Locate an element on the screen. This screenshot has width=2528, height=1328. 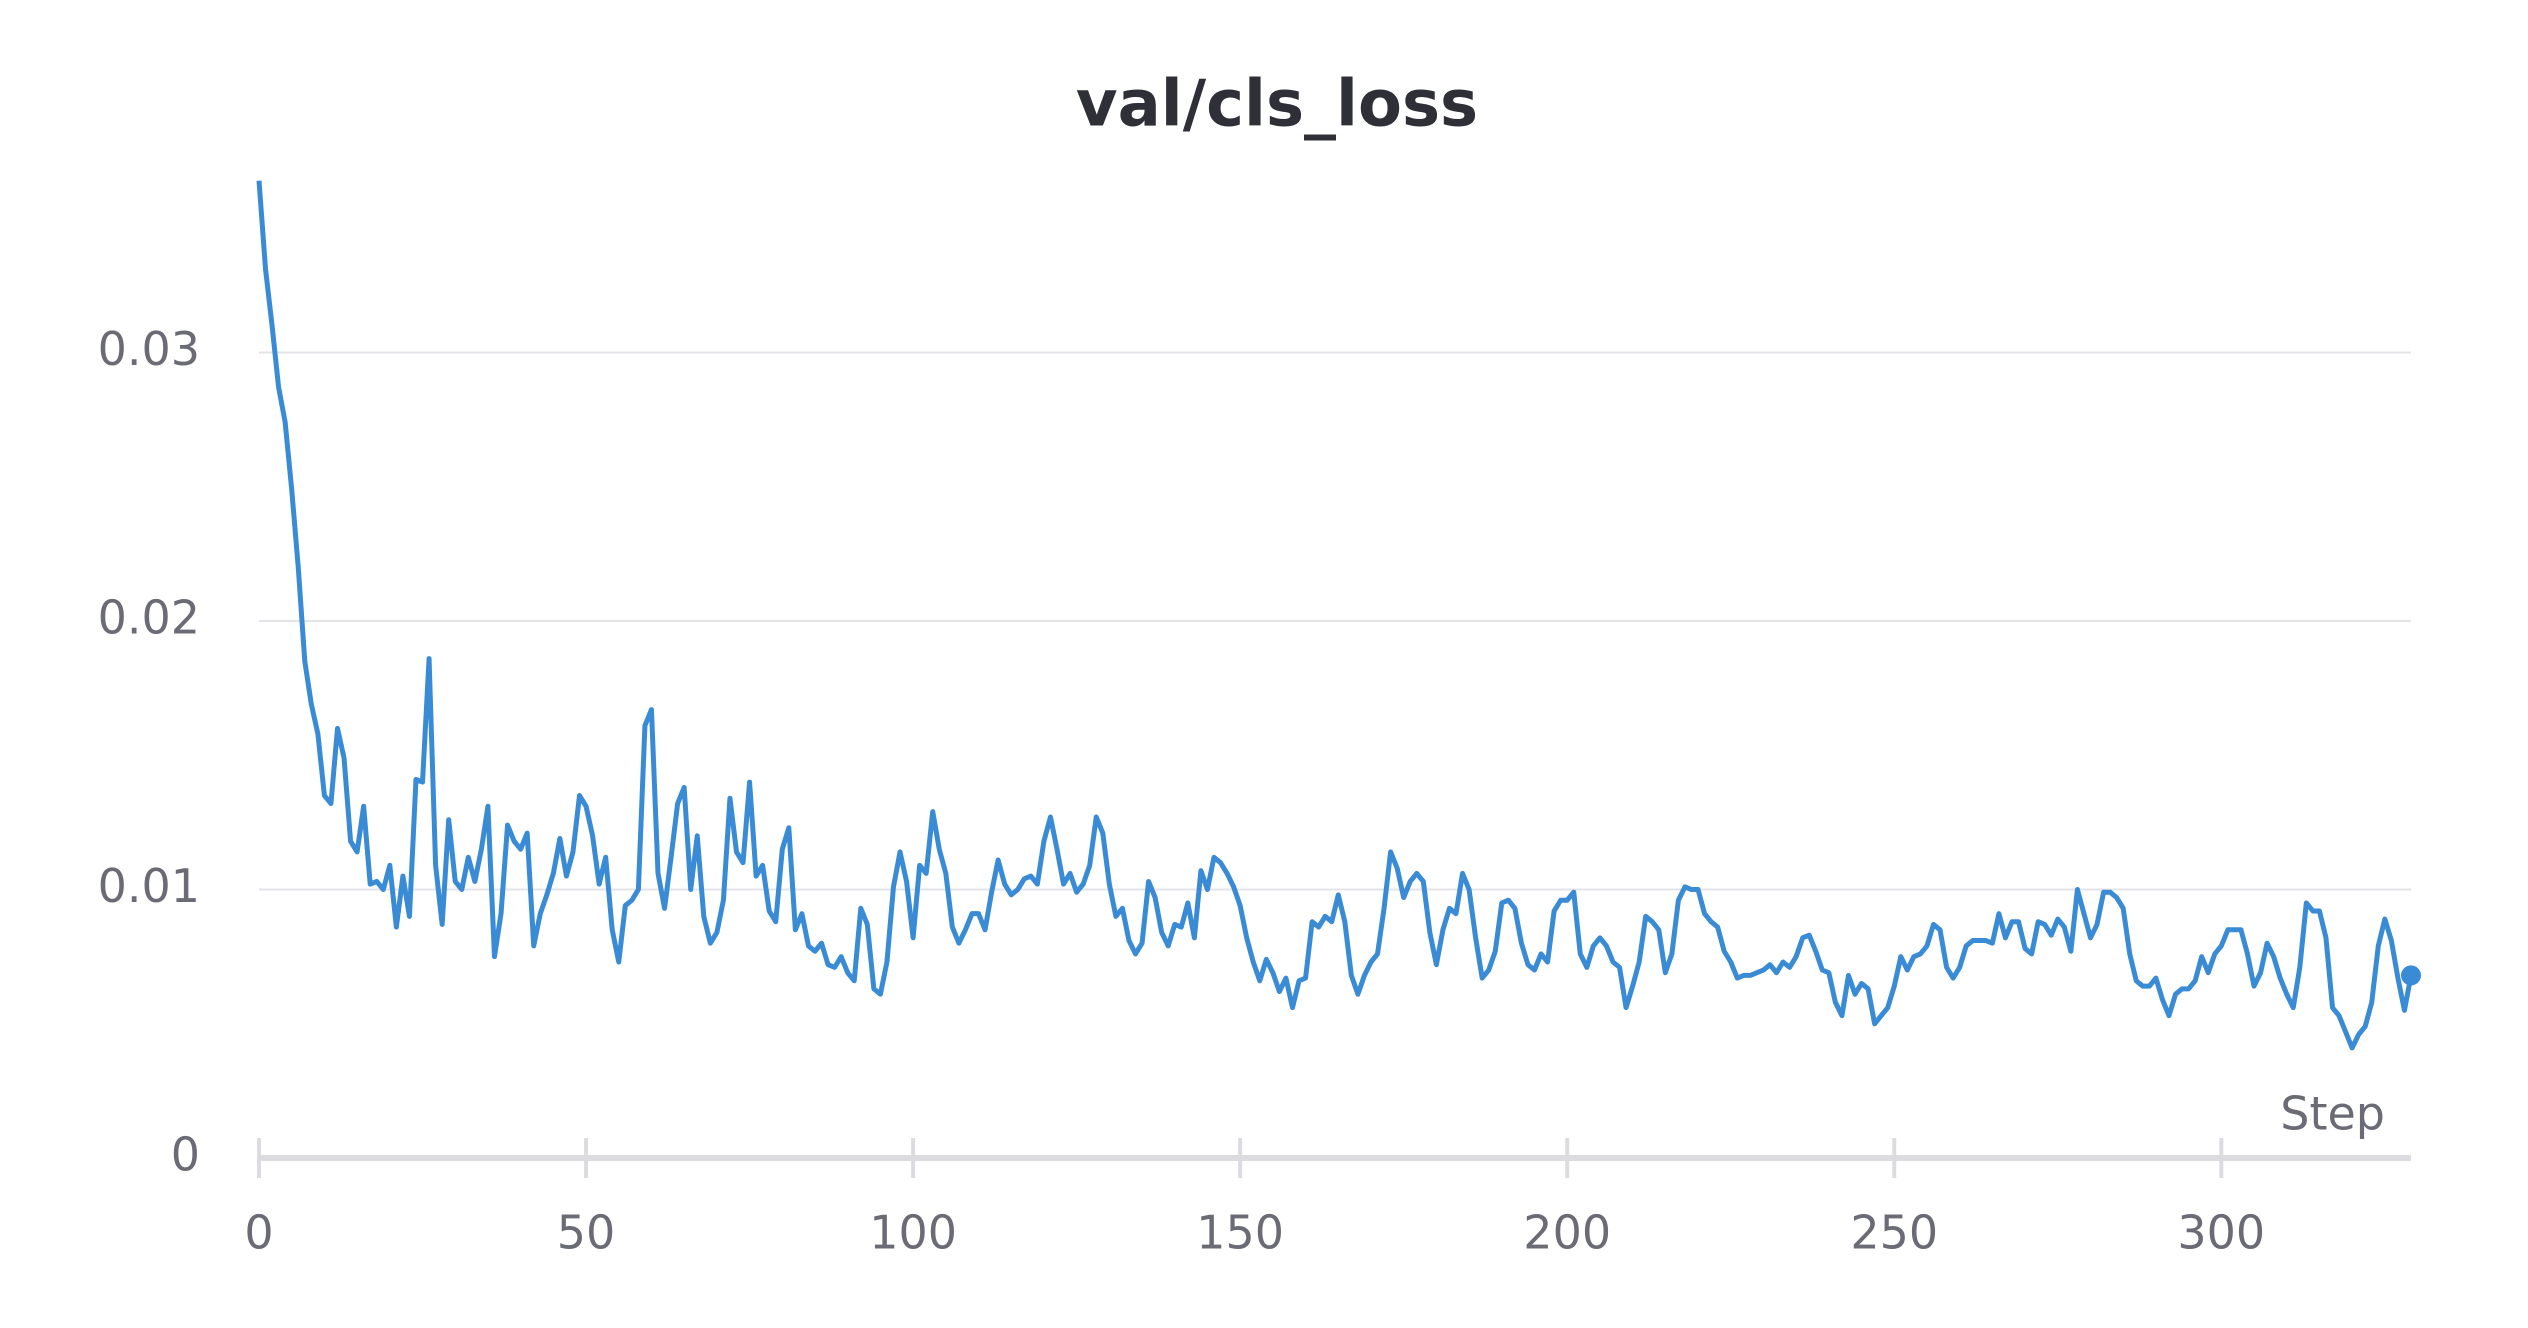
x-tick-label: 200 is located at coordinates (1567, 1233).